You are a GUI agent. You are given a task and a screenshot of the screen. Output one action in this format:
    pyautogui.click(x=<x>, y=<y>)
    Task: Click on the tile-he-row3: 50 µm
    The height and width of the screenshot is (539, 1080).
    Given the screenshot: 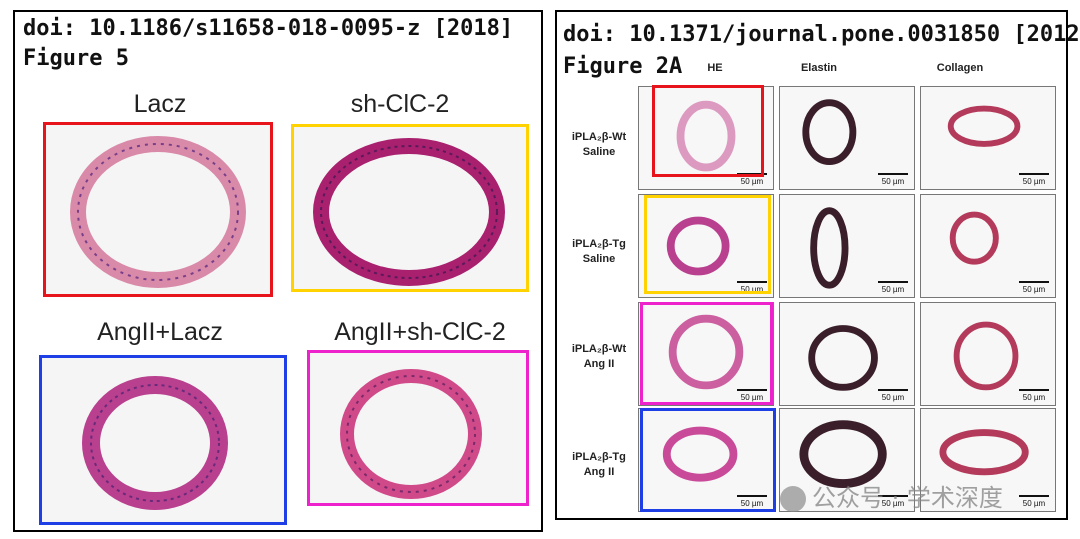 What is the action you would take?
    pyautogui.click(x=706, y=354)
    